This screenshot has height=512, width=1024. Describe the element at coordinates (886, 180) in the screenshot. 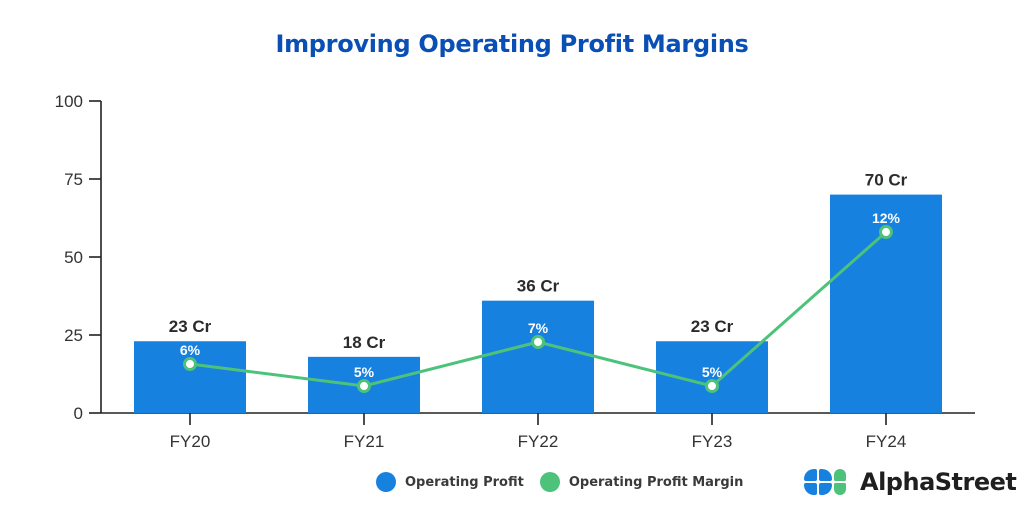

I see `bar-value-label: 70 Cr` at that location.